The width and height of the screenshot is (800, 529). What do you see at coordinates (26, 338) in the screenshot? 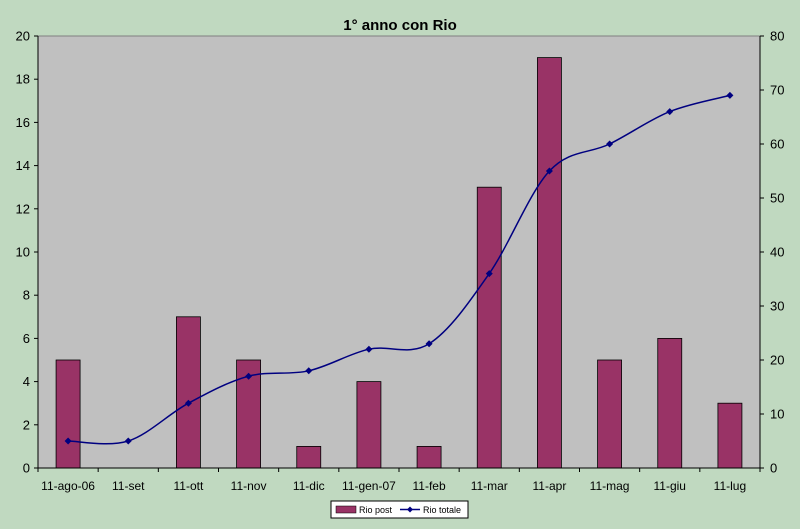
I see `left-tick-label: 6` at bounding box center [26, 338].